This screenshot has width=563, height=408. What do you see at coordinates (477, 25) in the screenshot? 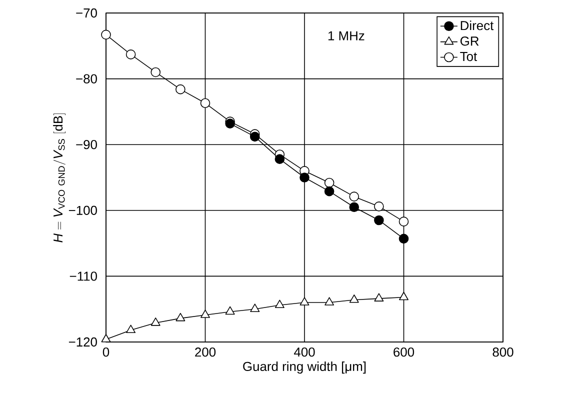
I see `legend-label: Direct` at bounding box center [477, 25].